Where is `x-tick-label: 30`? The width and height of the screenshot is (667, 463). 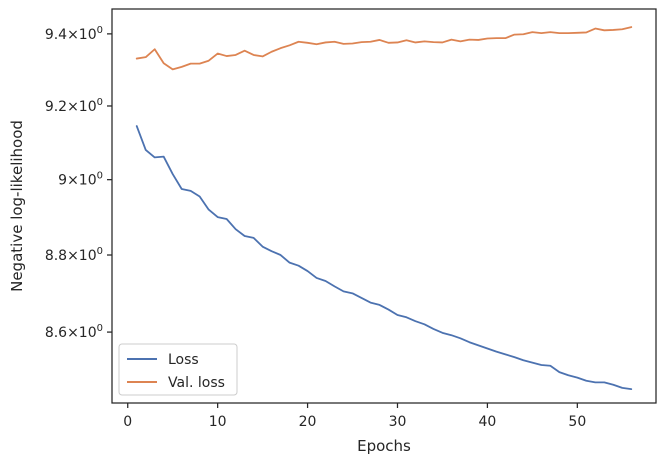
x-tick-label: 30 is located at coordinates (398, 422).